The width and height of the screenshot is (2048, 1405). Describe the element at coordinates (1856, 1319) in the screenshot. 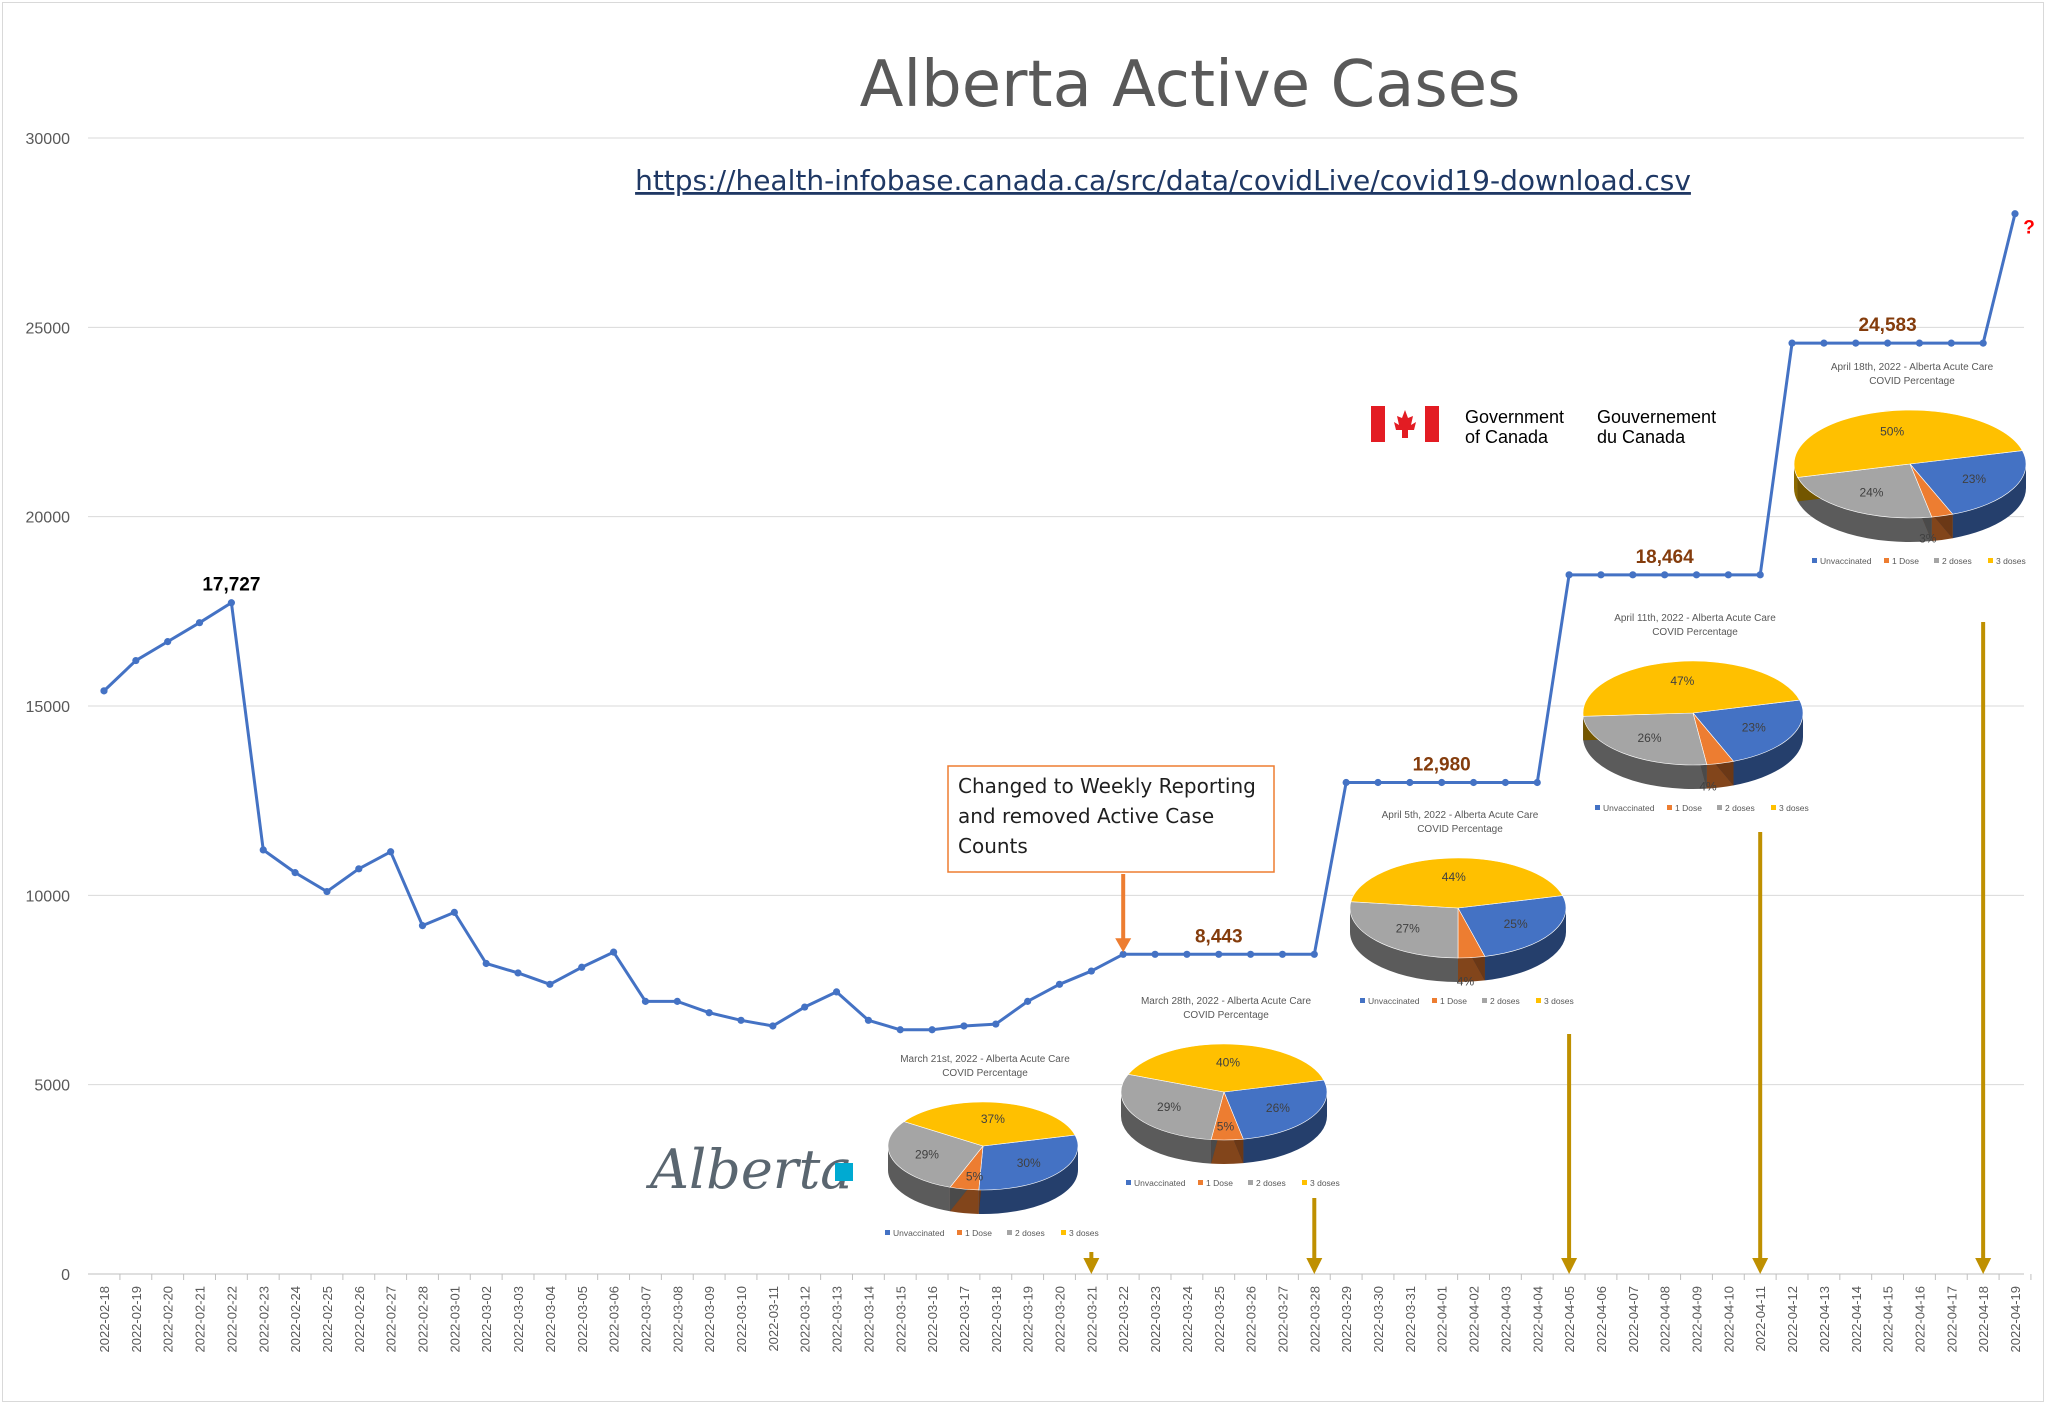

I see `x-tick-label: 2022-04-14` at that location.